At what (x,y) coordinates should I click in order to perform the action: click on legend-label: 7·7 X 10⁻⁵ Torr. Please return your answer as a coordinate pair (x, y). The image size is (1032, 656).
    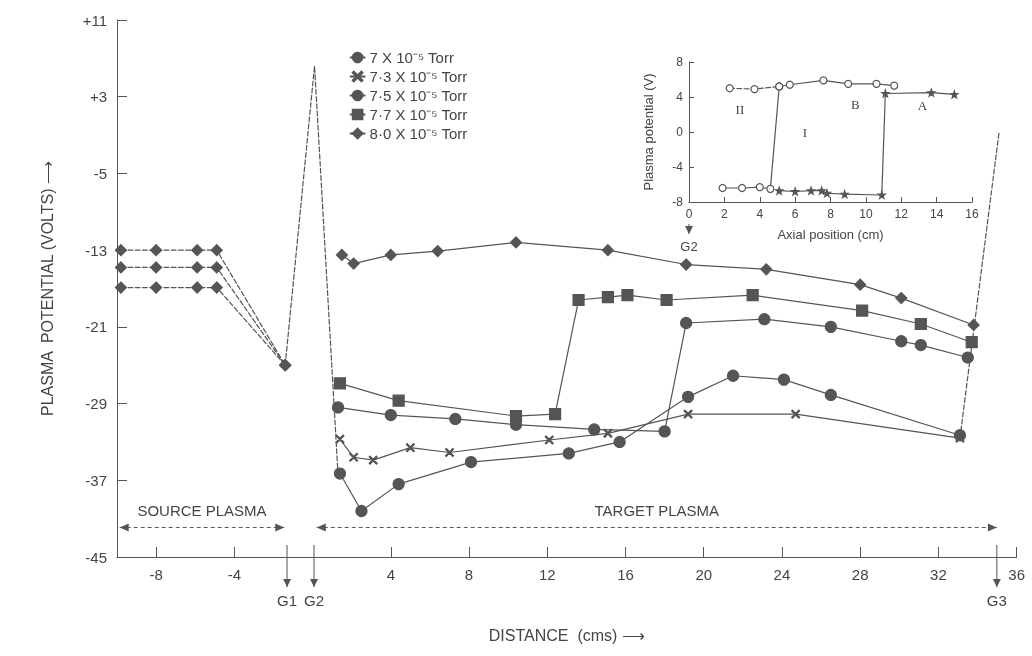
    Looking at the image, I should click on (418, 114).